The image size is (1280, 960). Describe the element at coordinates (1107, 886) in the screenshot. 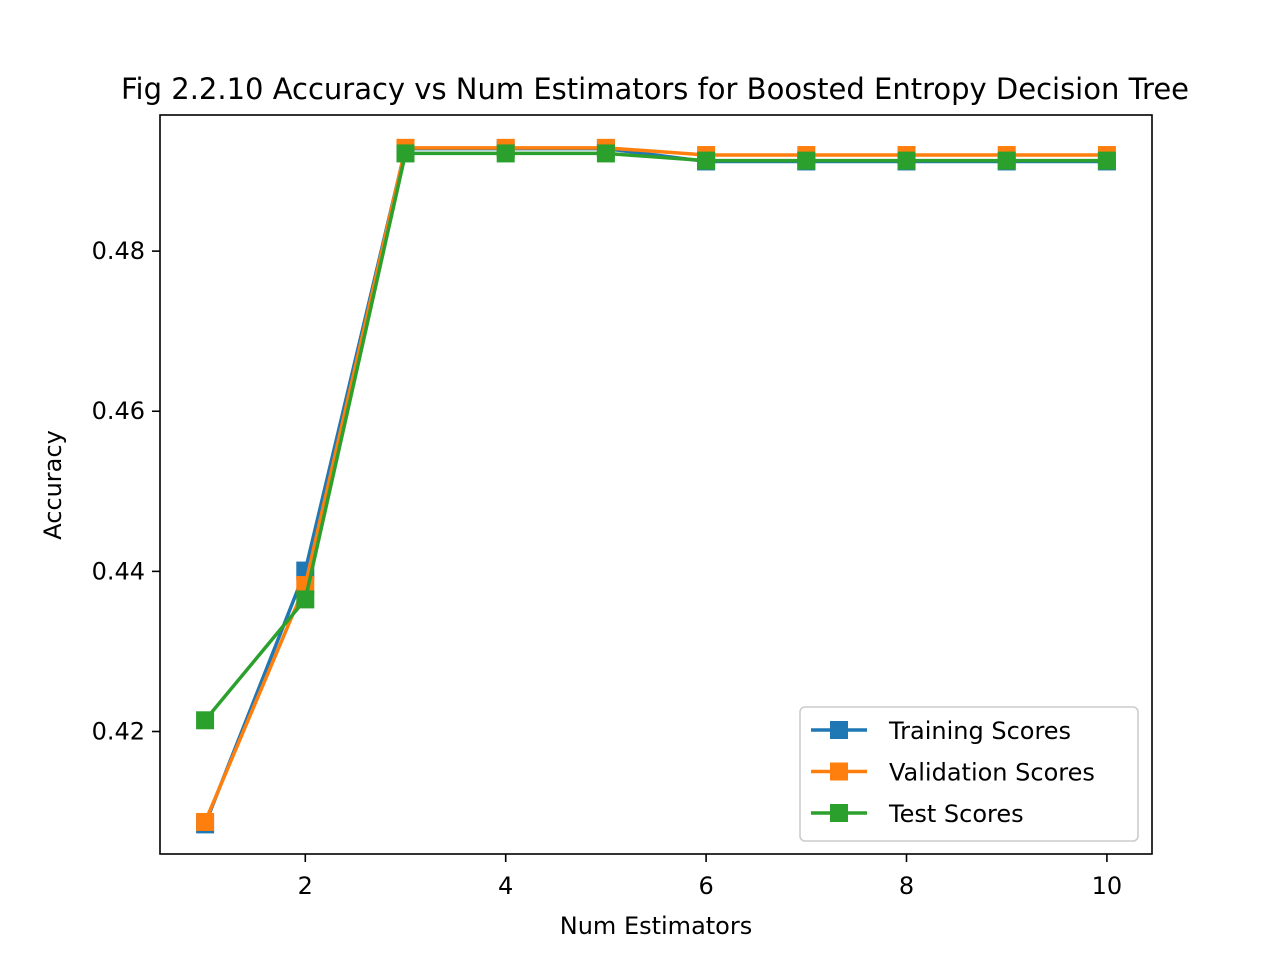

I see `x-tick-label: 10` at that location.